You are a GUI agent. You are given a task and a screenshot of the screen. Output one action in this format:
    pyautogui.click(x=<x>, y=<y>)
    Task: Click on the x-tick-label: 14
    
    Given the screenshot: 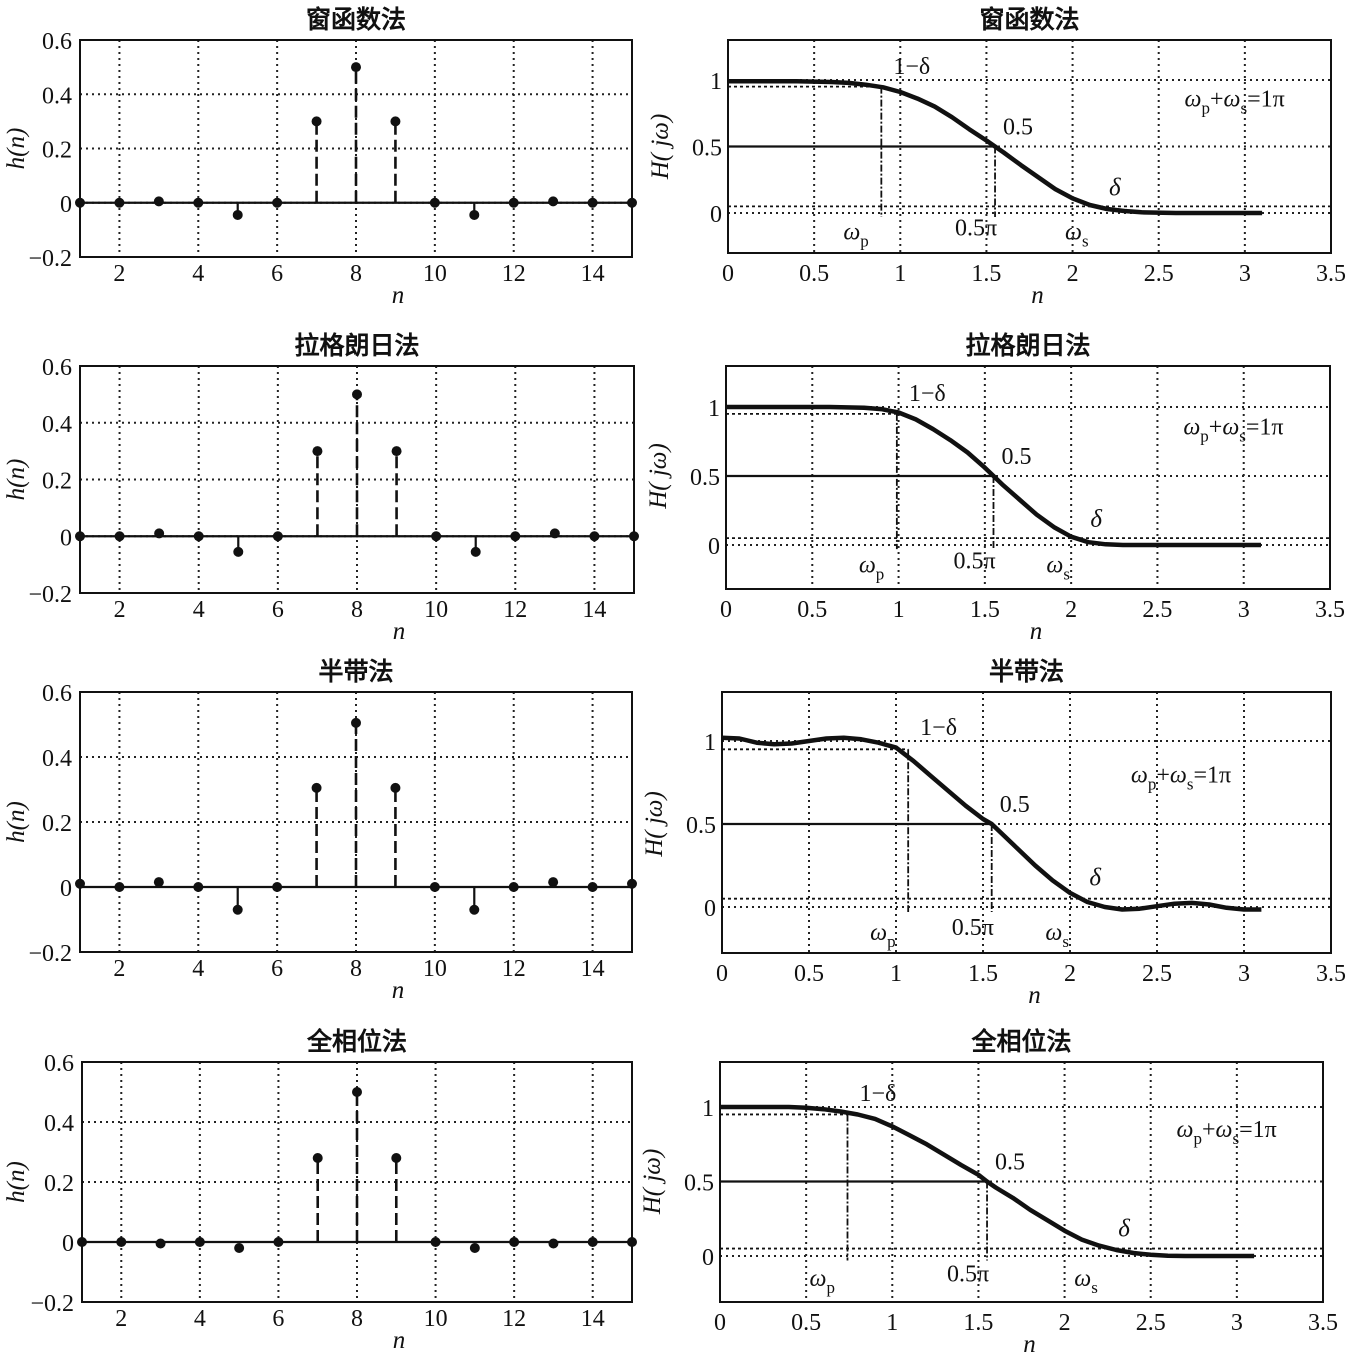 What is the action you would take?
    pyautogui.click(x=594, y=610)
    